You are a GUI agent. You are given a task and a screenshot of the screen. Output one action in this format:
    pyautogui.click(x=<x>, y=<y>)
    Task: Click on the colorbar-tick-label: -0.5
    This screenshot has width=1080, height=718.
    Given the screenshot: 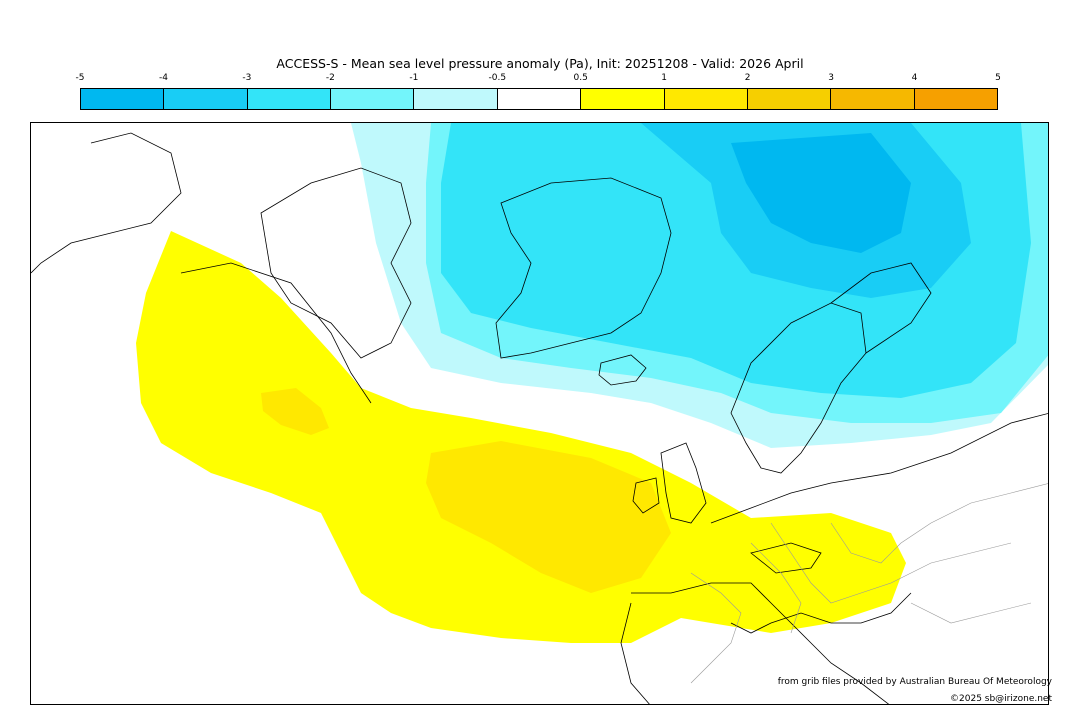 What is the action you would take?
    pyautogui.click(x=497, y=78)
    